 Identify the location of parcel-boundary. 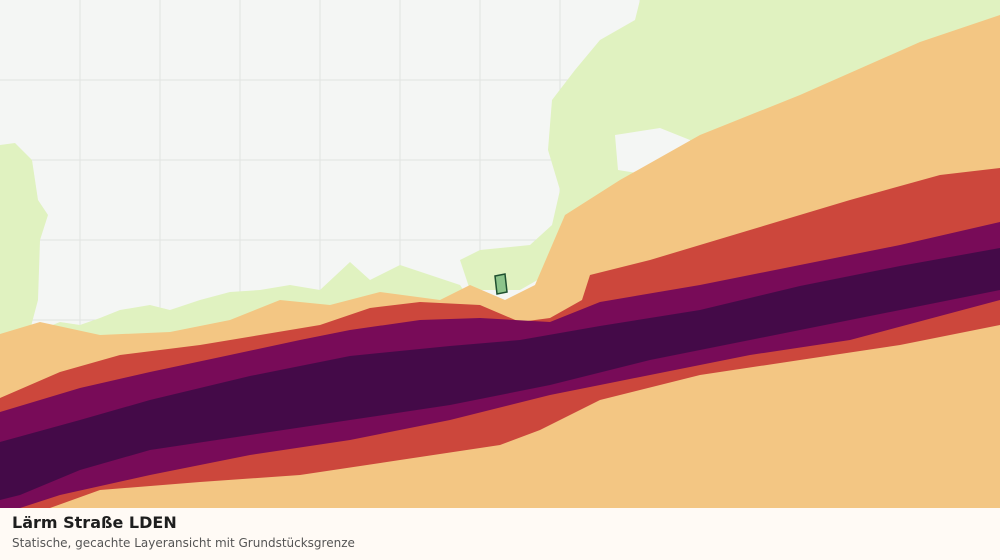
(501, 284).